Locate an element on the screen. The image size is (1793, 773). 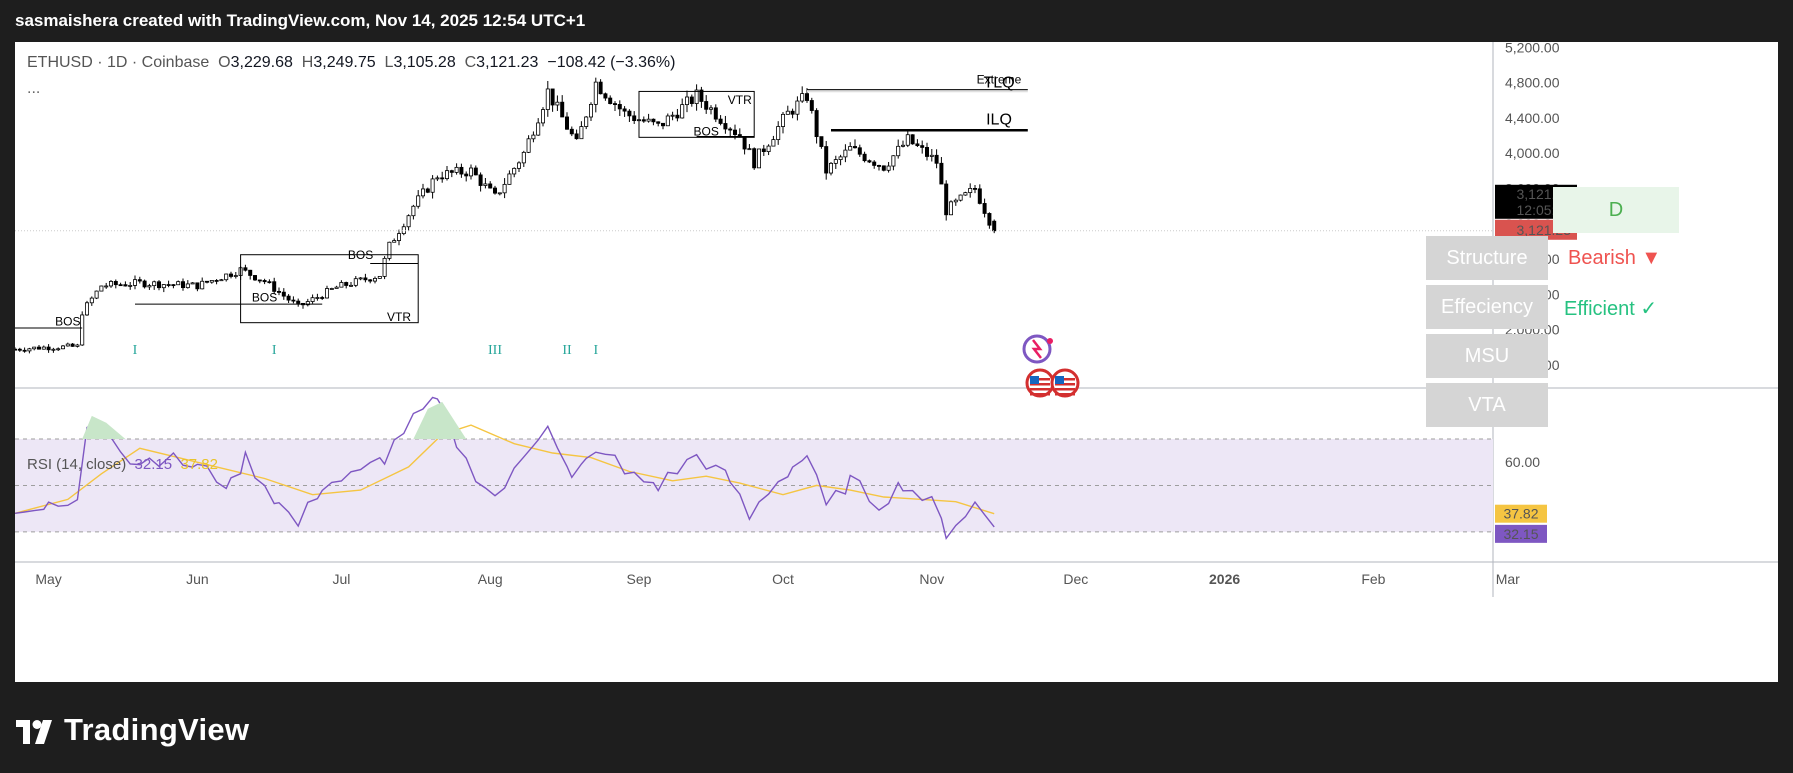
open-label: O is located at coordinates (224, 62).